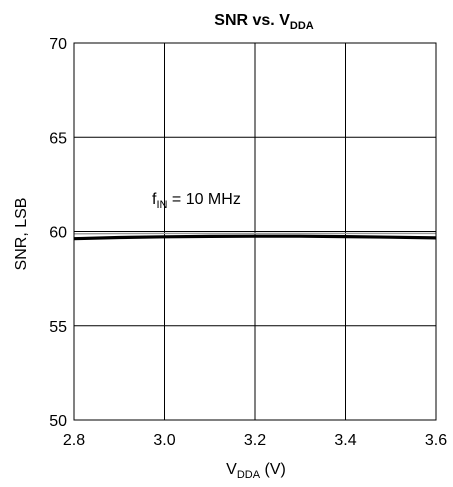 This screenshot has height=487, width=453. What do you see at coordinates (164, 440) in the screenshot?
I see `x-tick-label: 3.0` at bounding box center [164, 440].